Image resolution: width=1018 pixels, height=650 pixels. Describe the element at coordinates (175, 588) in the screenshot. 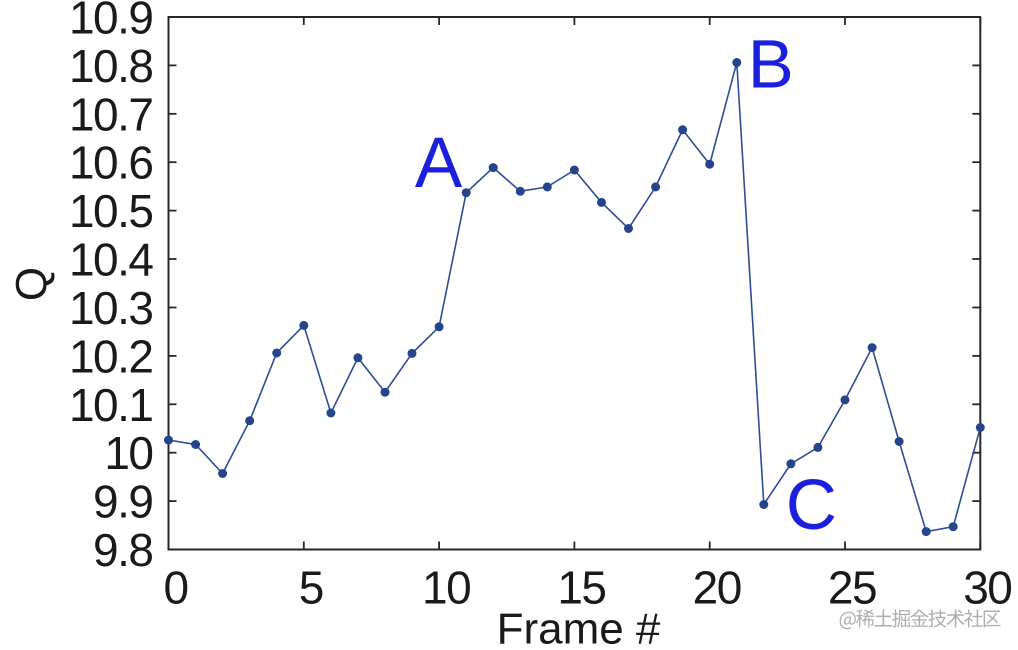

I see `svg-text: 0` at that location.